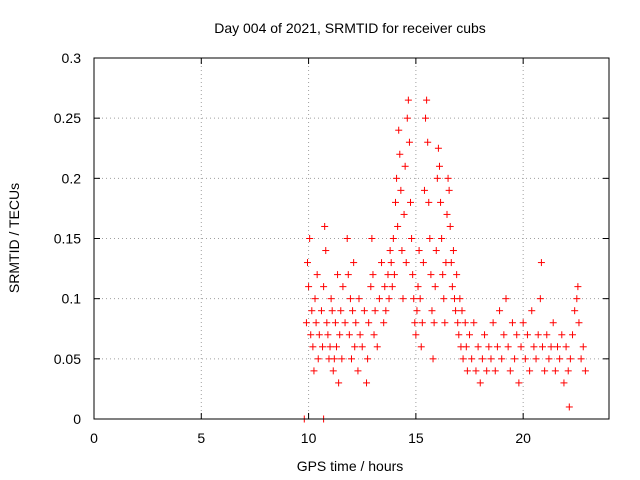 The width and height of the screenshot is (640, 480). I want to click on y-tick-label: 0, so click(77, 419).